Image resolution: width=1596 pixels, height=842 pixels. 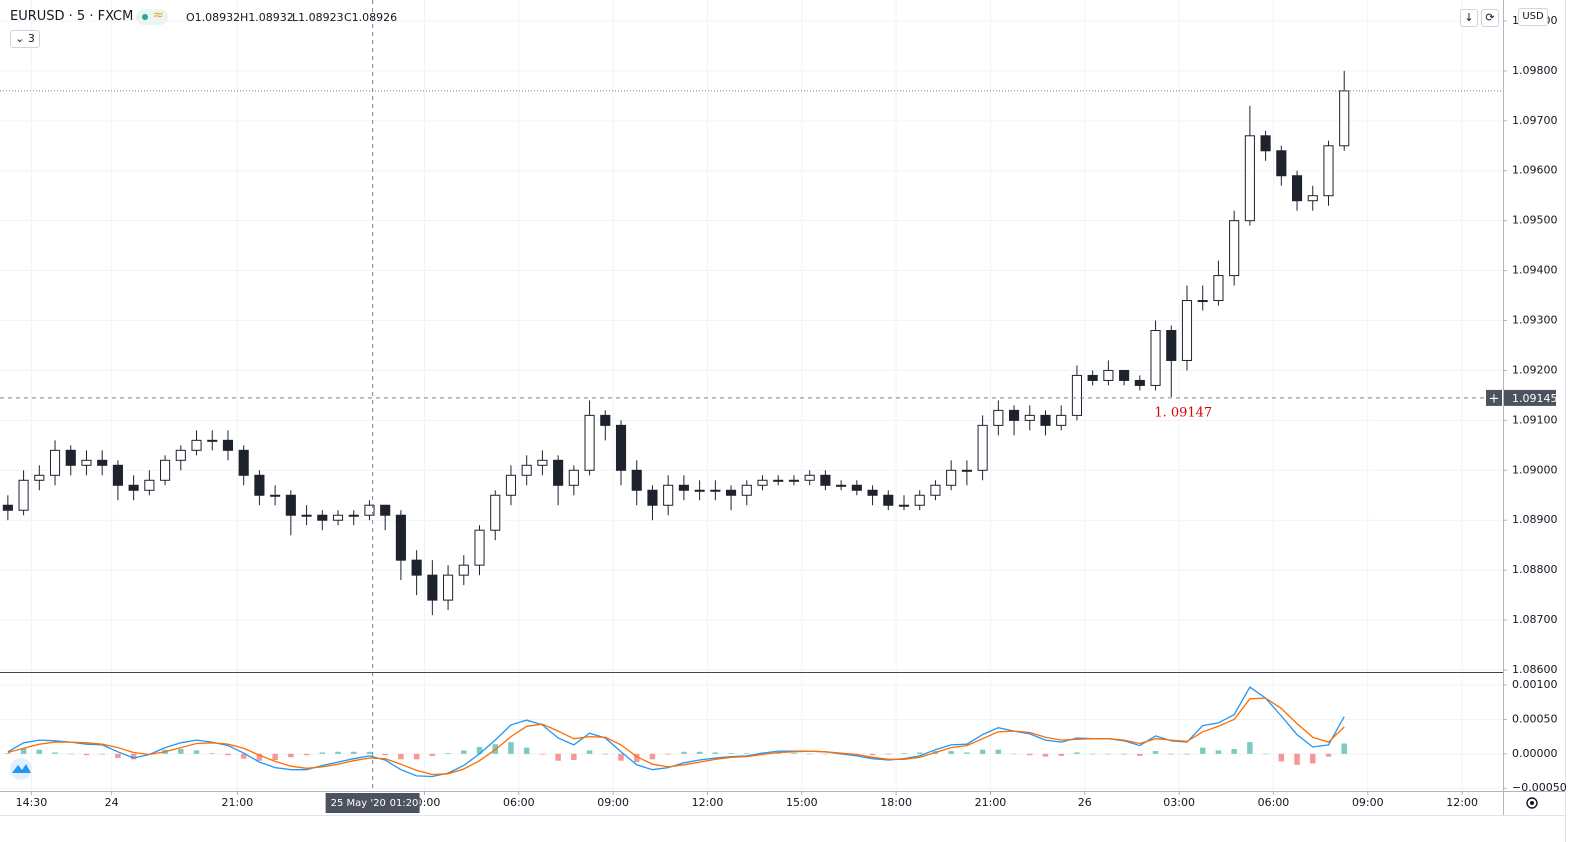 I want to click on crosshair-add-button, so click(x=1494, y=397).